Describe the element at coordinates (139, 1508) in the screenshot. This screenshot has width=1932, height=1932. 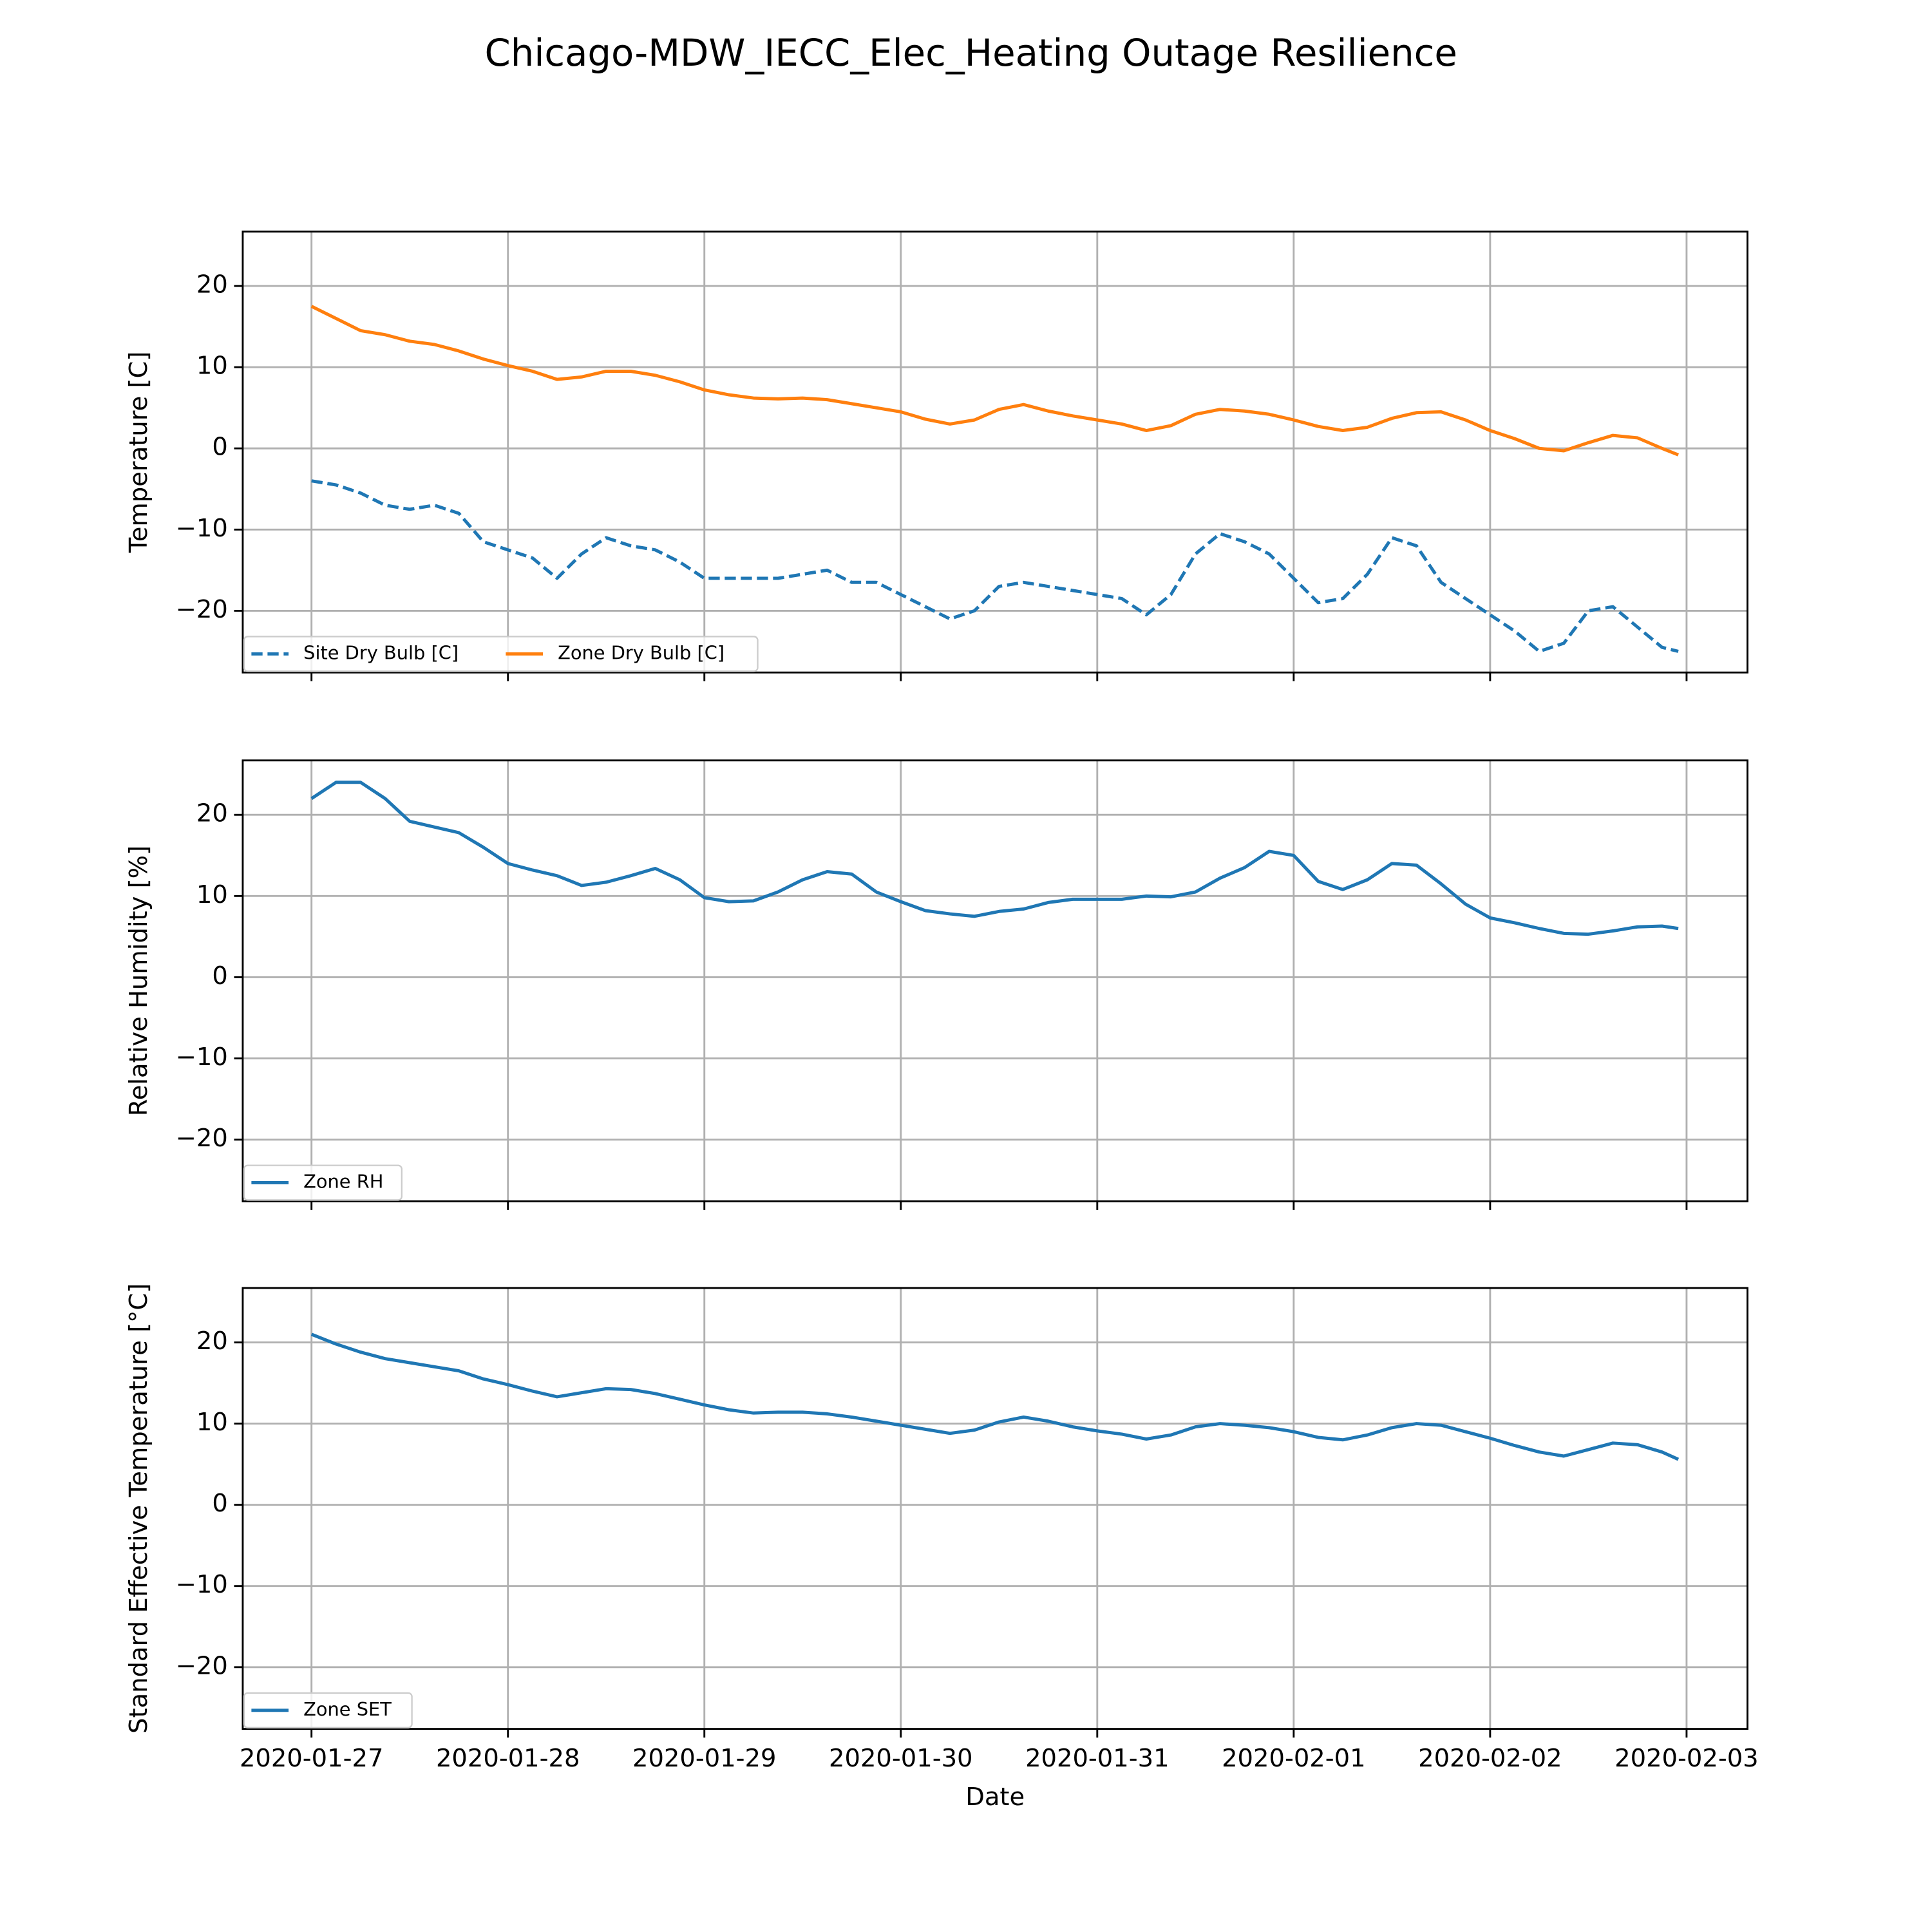
I see `y-axis-label: Standard Effective Temperature [°C]` at that location.